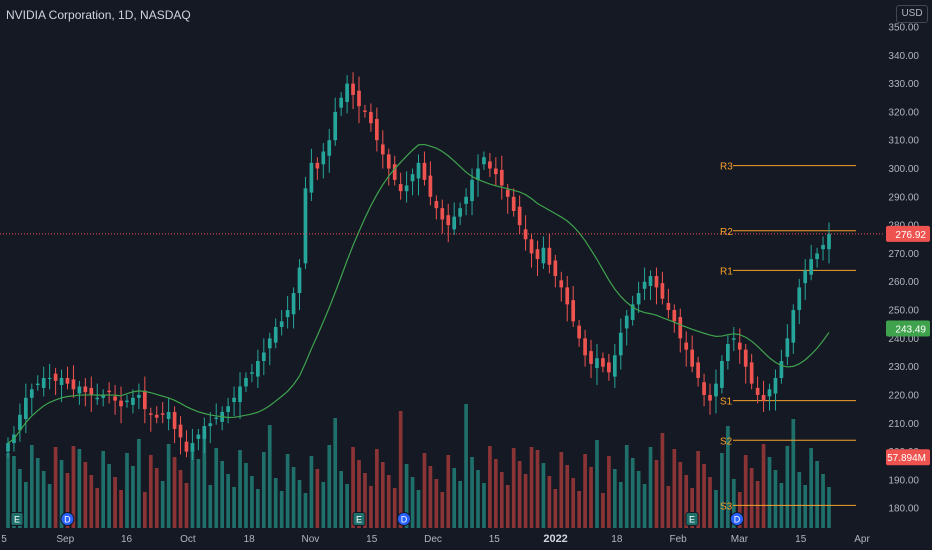 The height and width of the screenshot is (550, 932). What do you see at coordinates (903, 480) in the screenshot?
I see `price-tick-label: 190.00` at bounding box center [903, 480].